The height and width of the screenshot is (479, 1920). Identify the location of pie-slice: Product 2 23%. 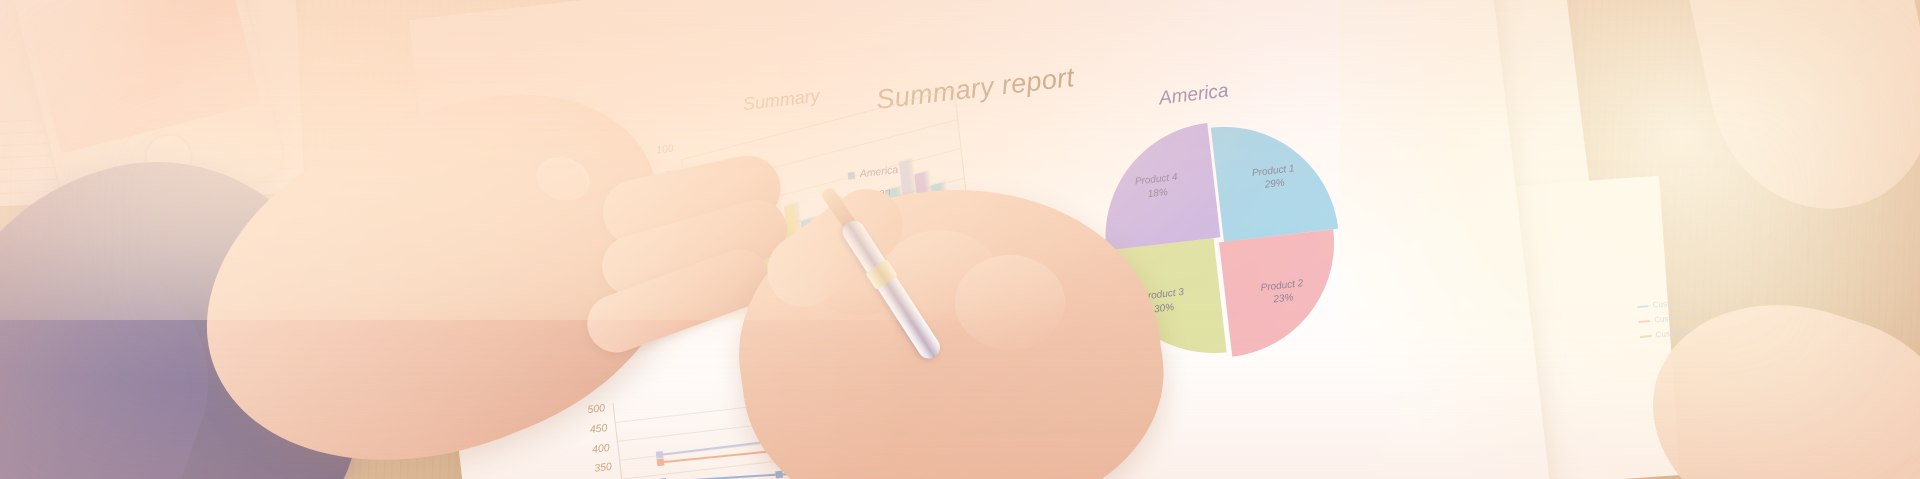
(1283, 293).